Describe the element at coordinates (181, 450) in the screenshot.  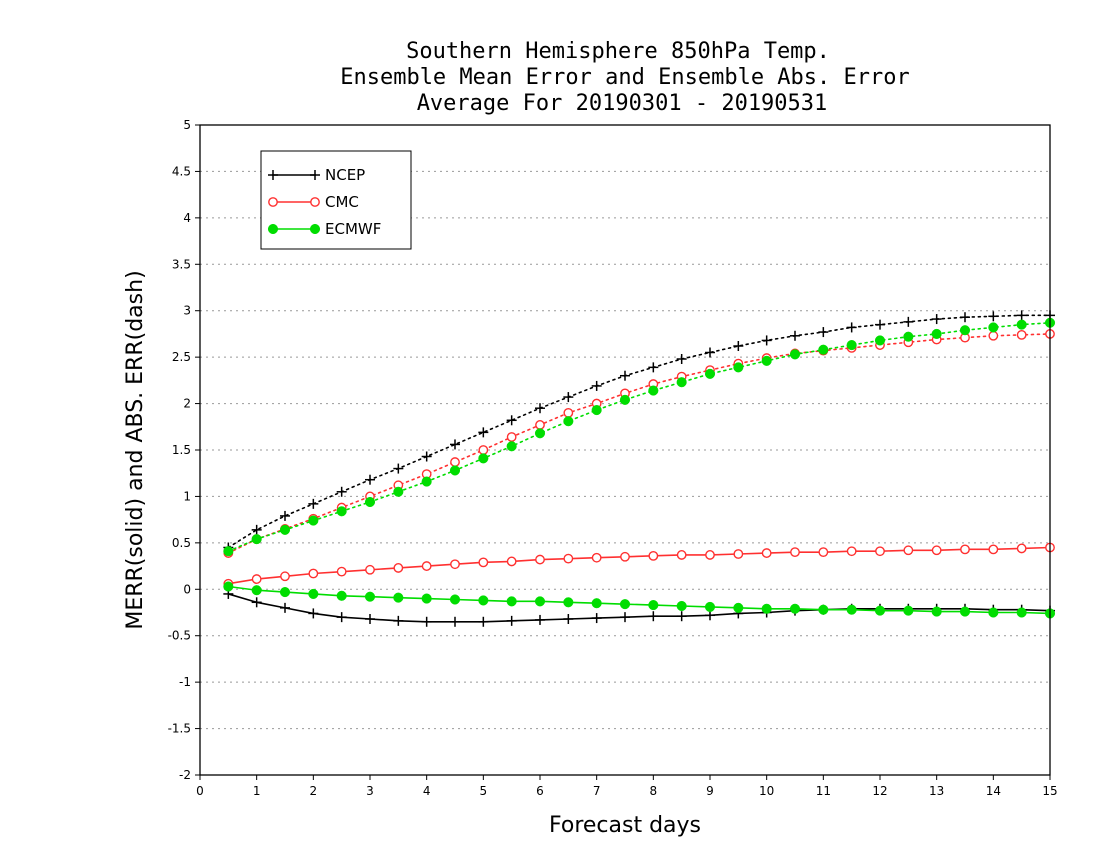
I see `y-tick-label: 1.5` at that location.